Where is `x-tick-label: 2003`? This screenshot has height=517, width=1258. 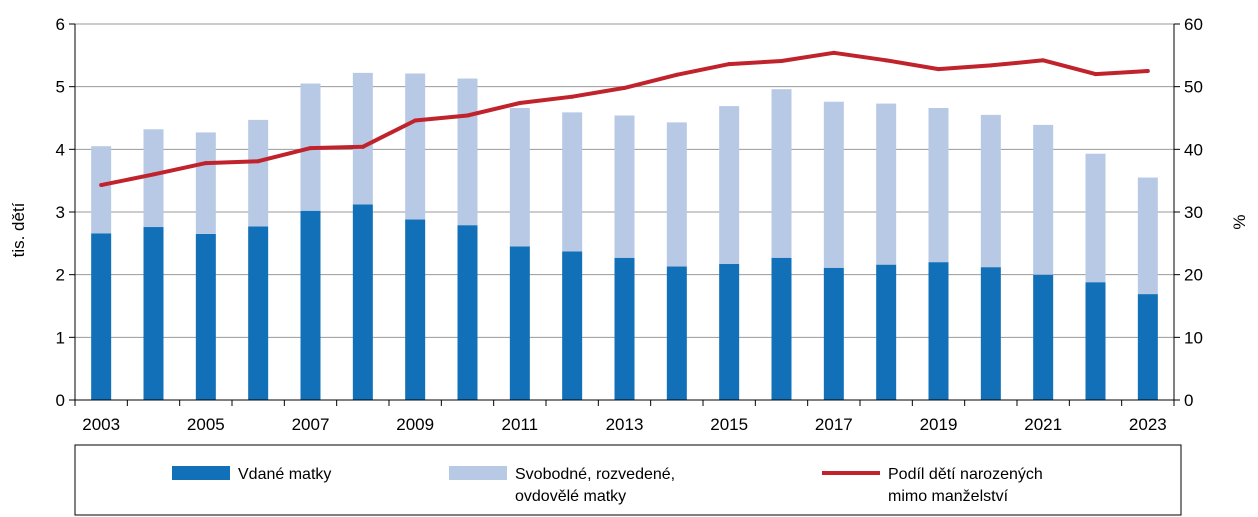 x-tick-label: 2003 is located at coordinates (101, 424).